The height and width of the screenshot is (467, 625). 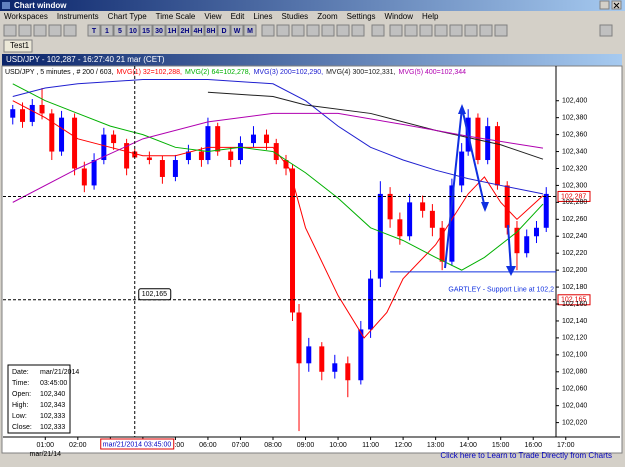 What do you see at coordinates (566, 445) in the screenshot?
I see `x-tick-label: 17:00` at bounding box center [566, 445].